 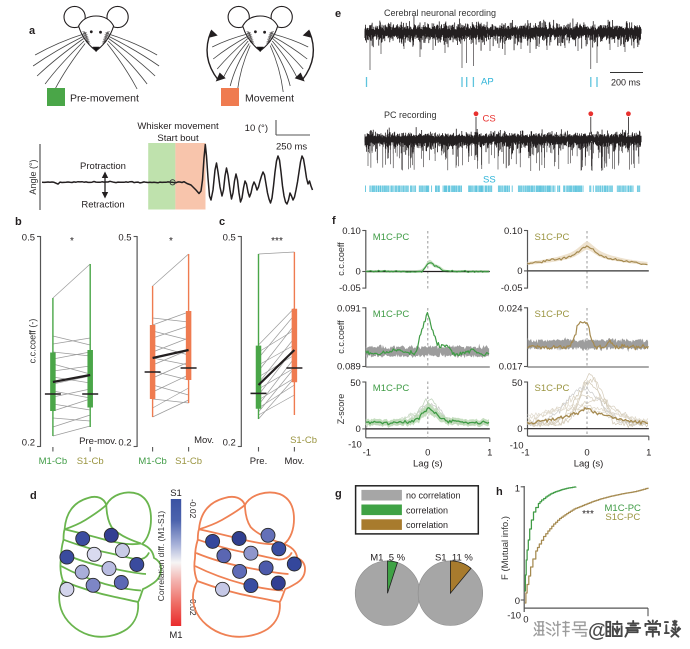 I want to click on svg-text: Pre-mov., so click(x=98, y=441).